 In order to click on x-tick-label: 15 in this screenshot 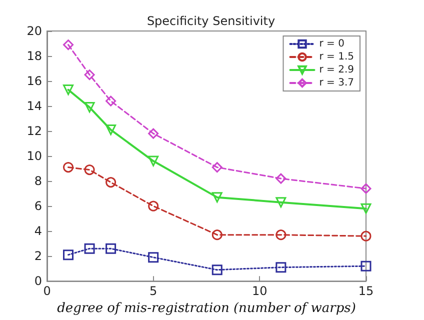, I will do `click(366, 291)`.